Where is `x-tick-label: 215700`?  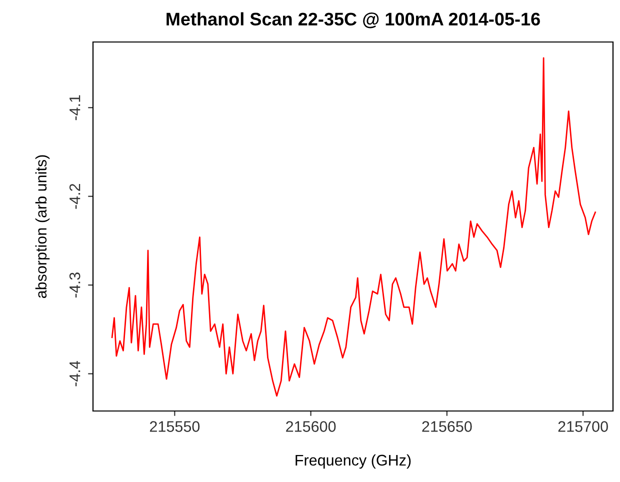
x-tick-label: 215700 is located at coordinates (583, 426).